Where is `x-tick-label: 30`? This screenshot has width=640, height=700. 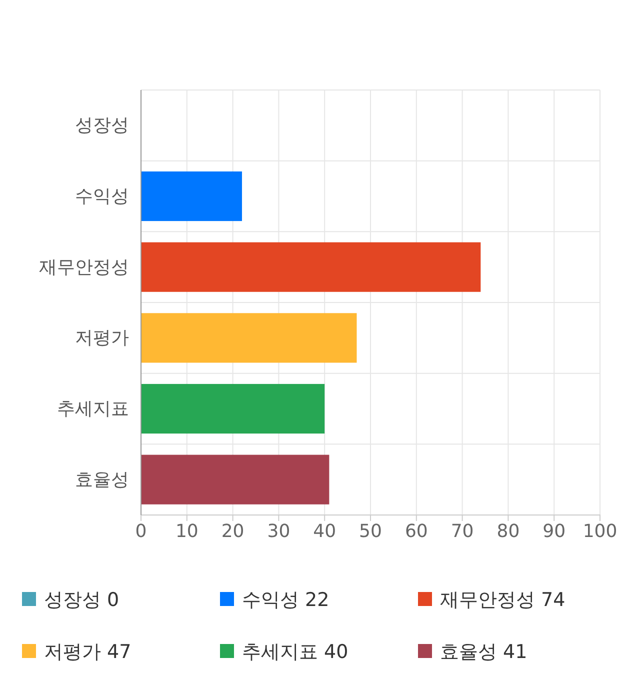
x-tick-label: 30 is located at coordinates (278, 531).